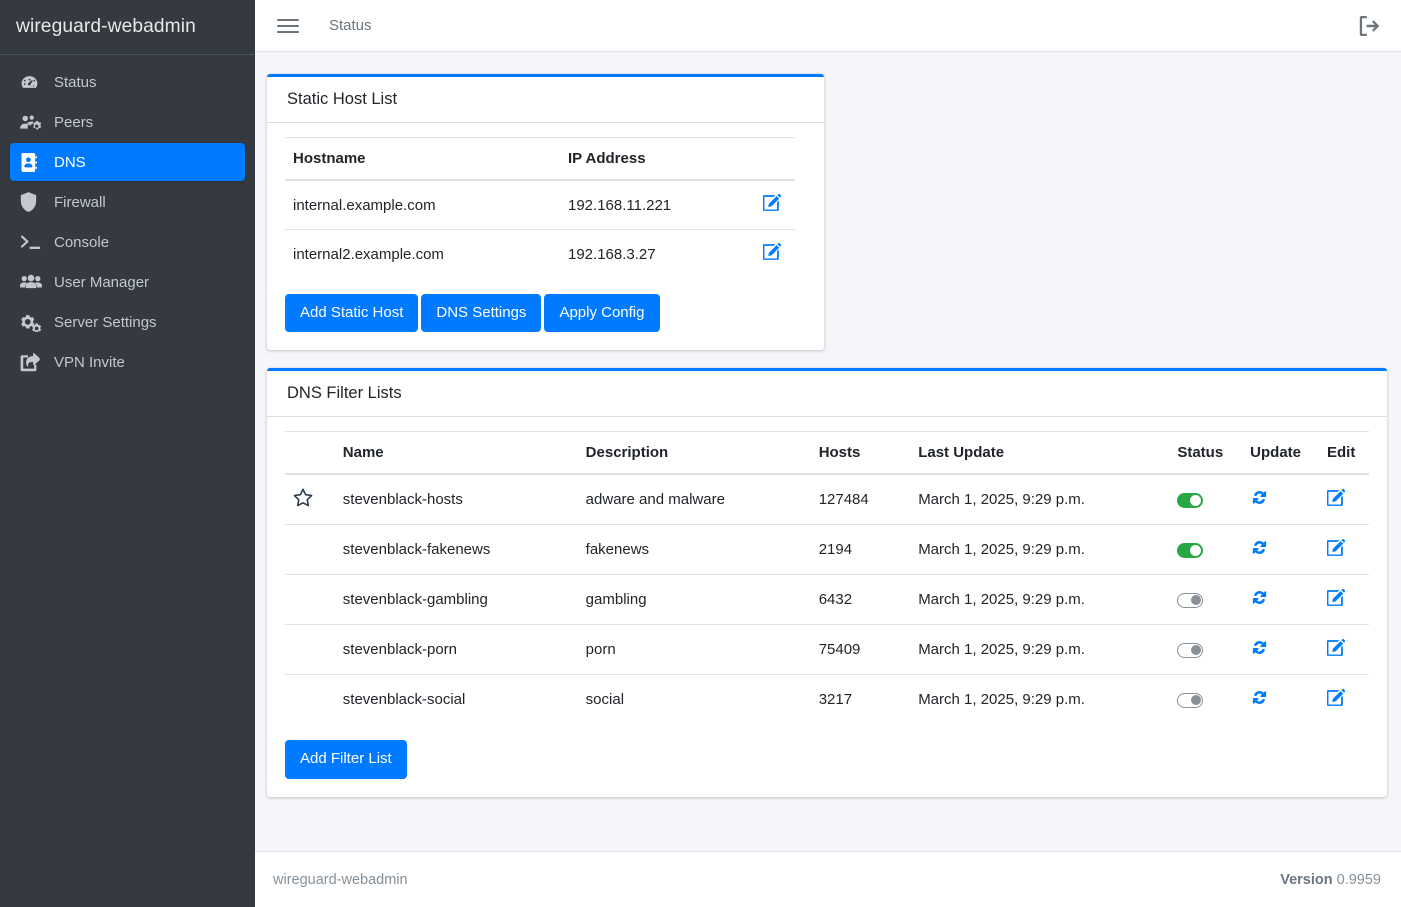  Describe the element at coordinates (34, 362) in the screenshot. I see `share-square-icon` at that location.